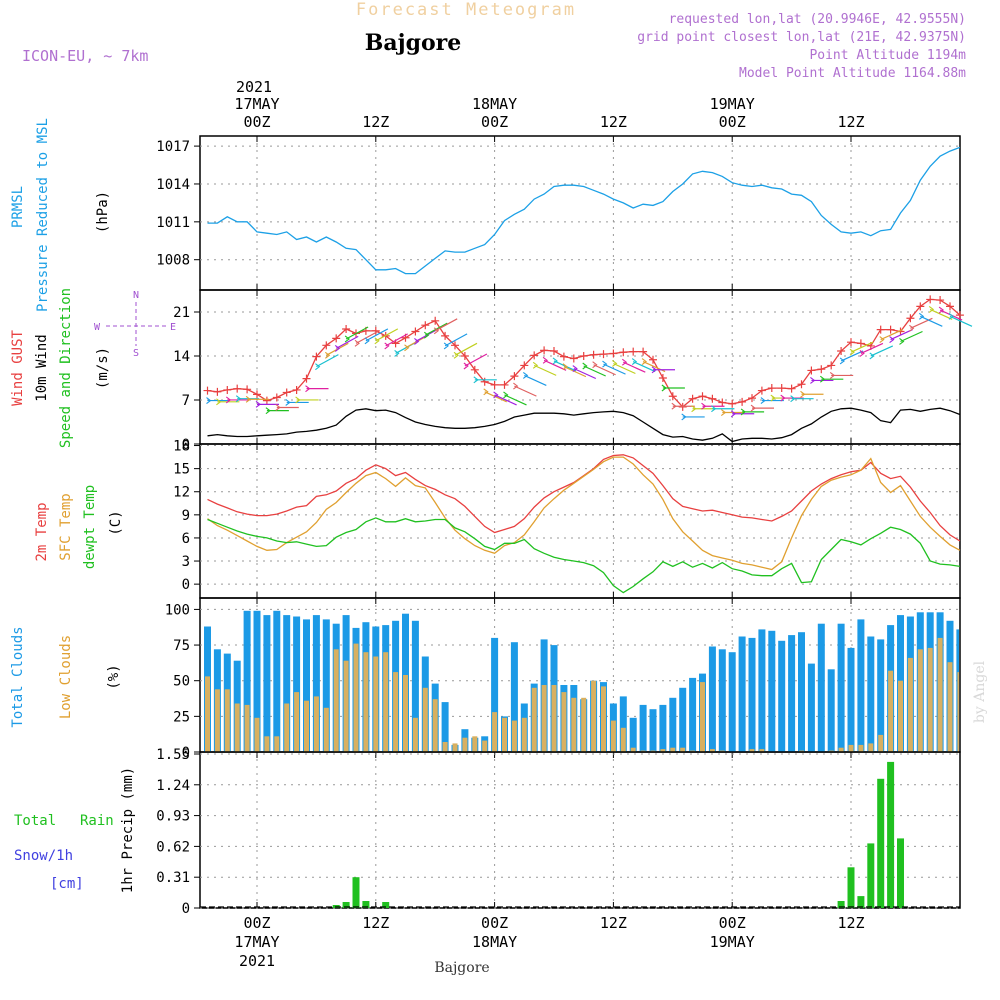  I want to click on y-tick-label: 1011, so click(173, 223).